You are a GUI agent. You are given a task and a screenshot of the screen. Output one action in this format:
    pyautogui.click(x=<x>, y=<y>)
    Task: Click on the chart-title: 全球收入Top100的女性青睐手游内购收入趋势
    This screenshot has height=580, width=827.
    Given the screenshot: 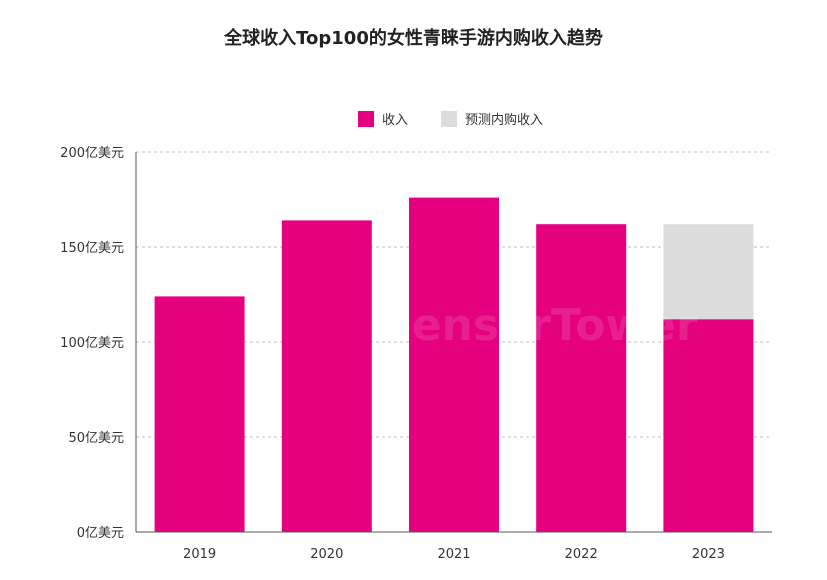 What is the action you would take?
    pyautogui.click(x=413, y=38)
    